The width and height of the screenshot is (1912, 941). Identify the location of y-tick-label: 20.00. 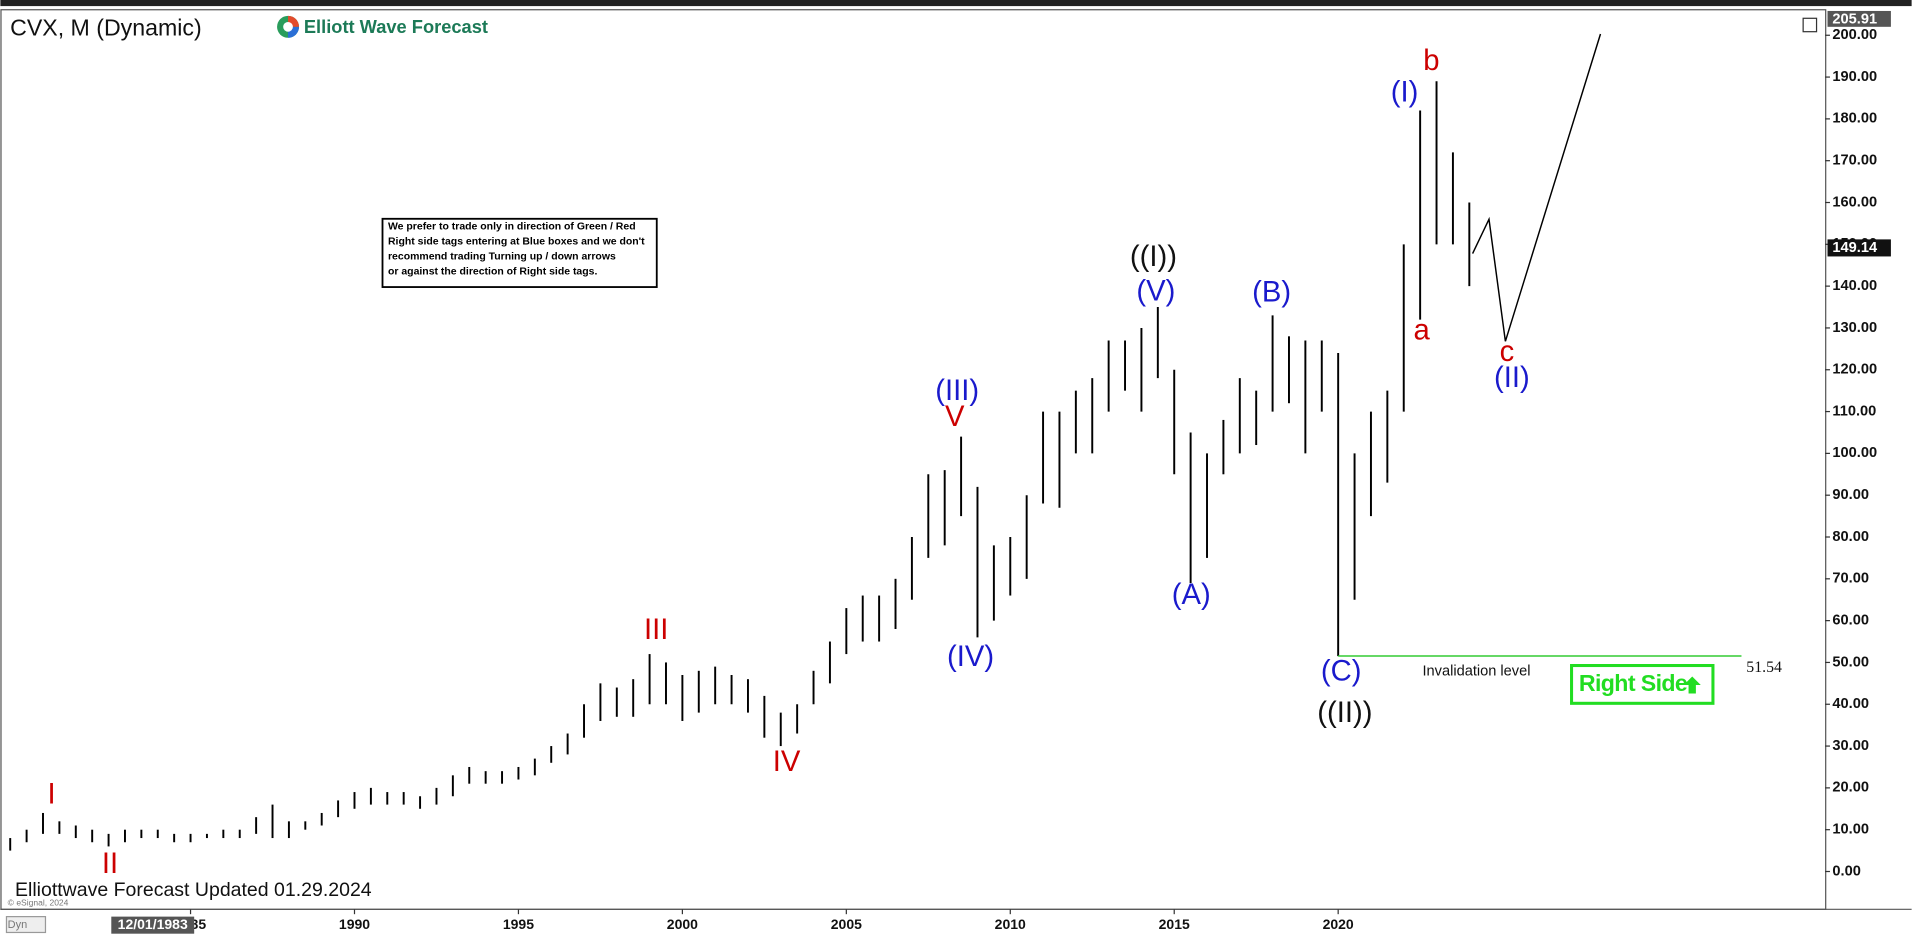
(1850, 788).